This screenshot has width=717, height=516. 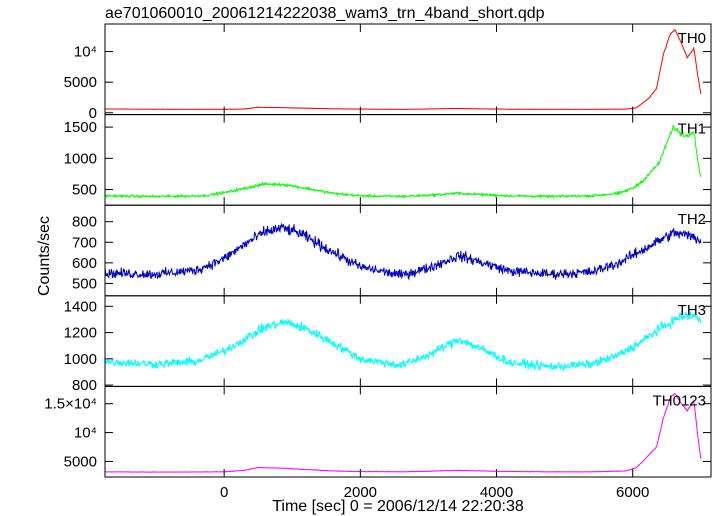 What do you see at coordinates (70, 404) in the screenshot?
I see `y-tick-label: 1.5×10⁴` at bounding box center [70, 404].